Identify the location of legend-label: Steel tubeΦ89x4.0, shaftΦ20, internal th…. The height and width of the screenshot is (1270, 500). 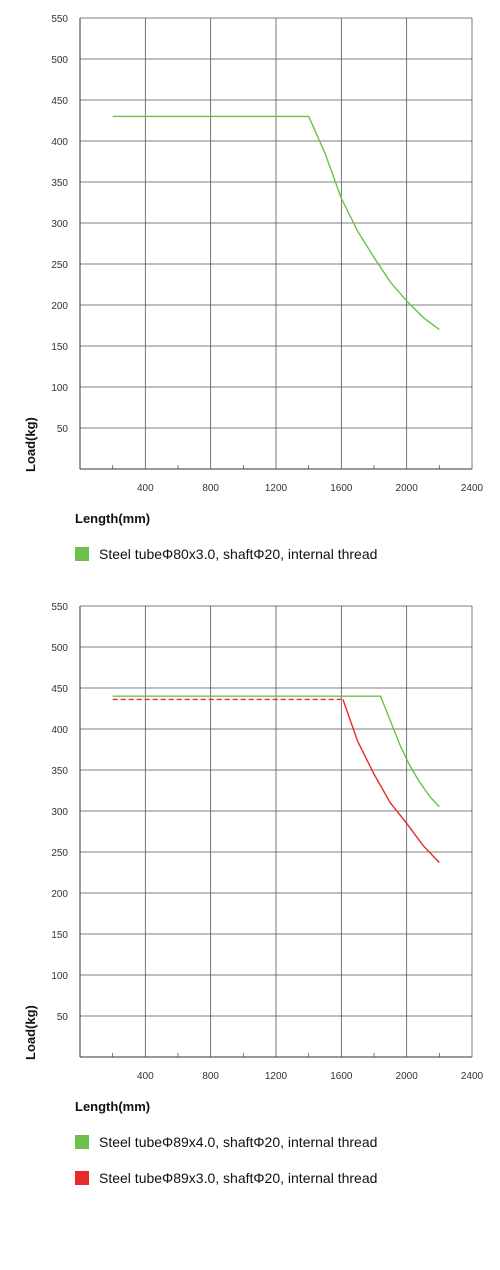
(238, 1142).